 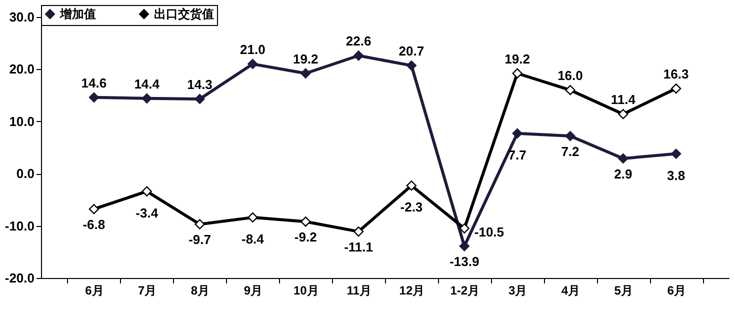 I want to click on data-label: -8.4, so click(x=253, y=238).